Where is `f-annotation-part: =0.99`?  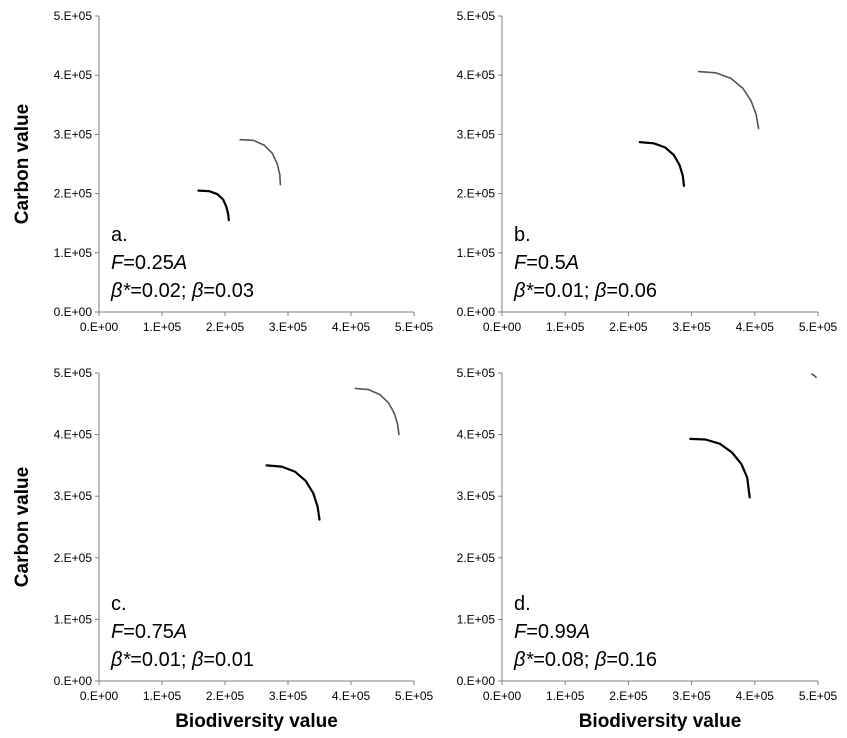 f-annotation-part: =0.99 is located at coordinates (551, 632).